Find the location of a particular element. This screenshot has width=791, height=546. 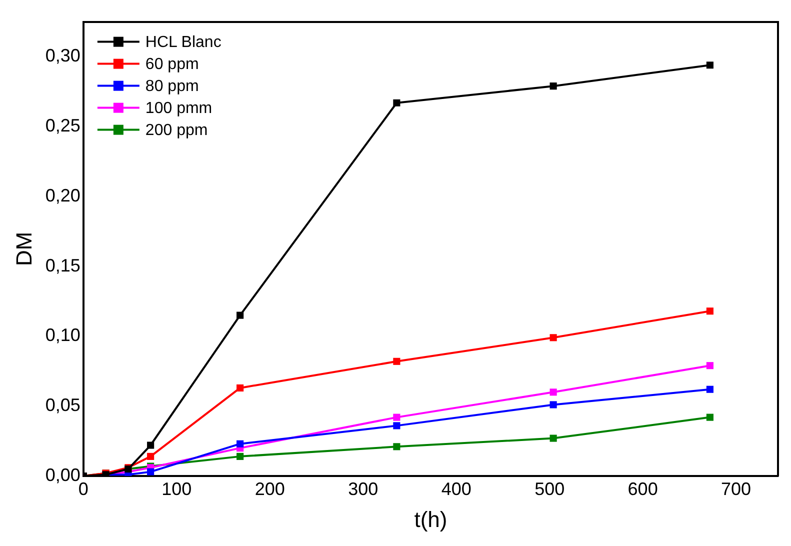

x-tick-label: 500 is located at coordinates (549, 488).